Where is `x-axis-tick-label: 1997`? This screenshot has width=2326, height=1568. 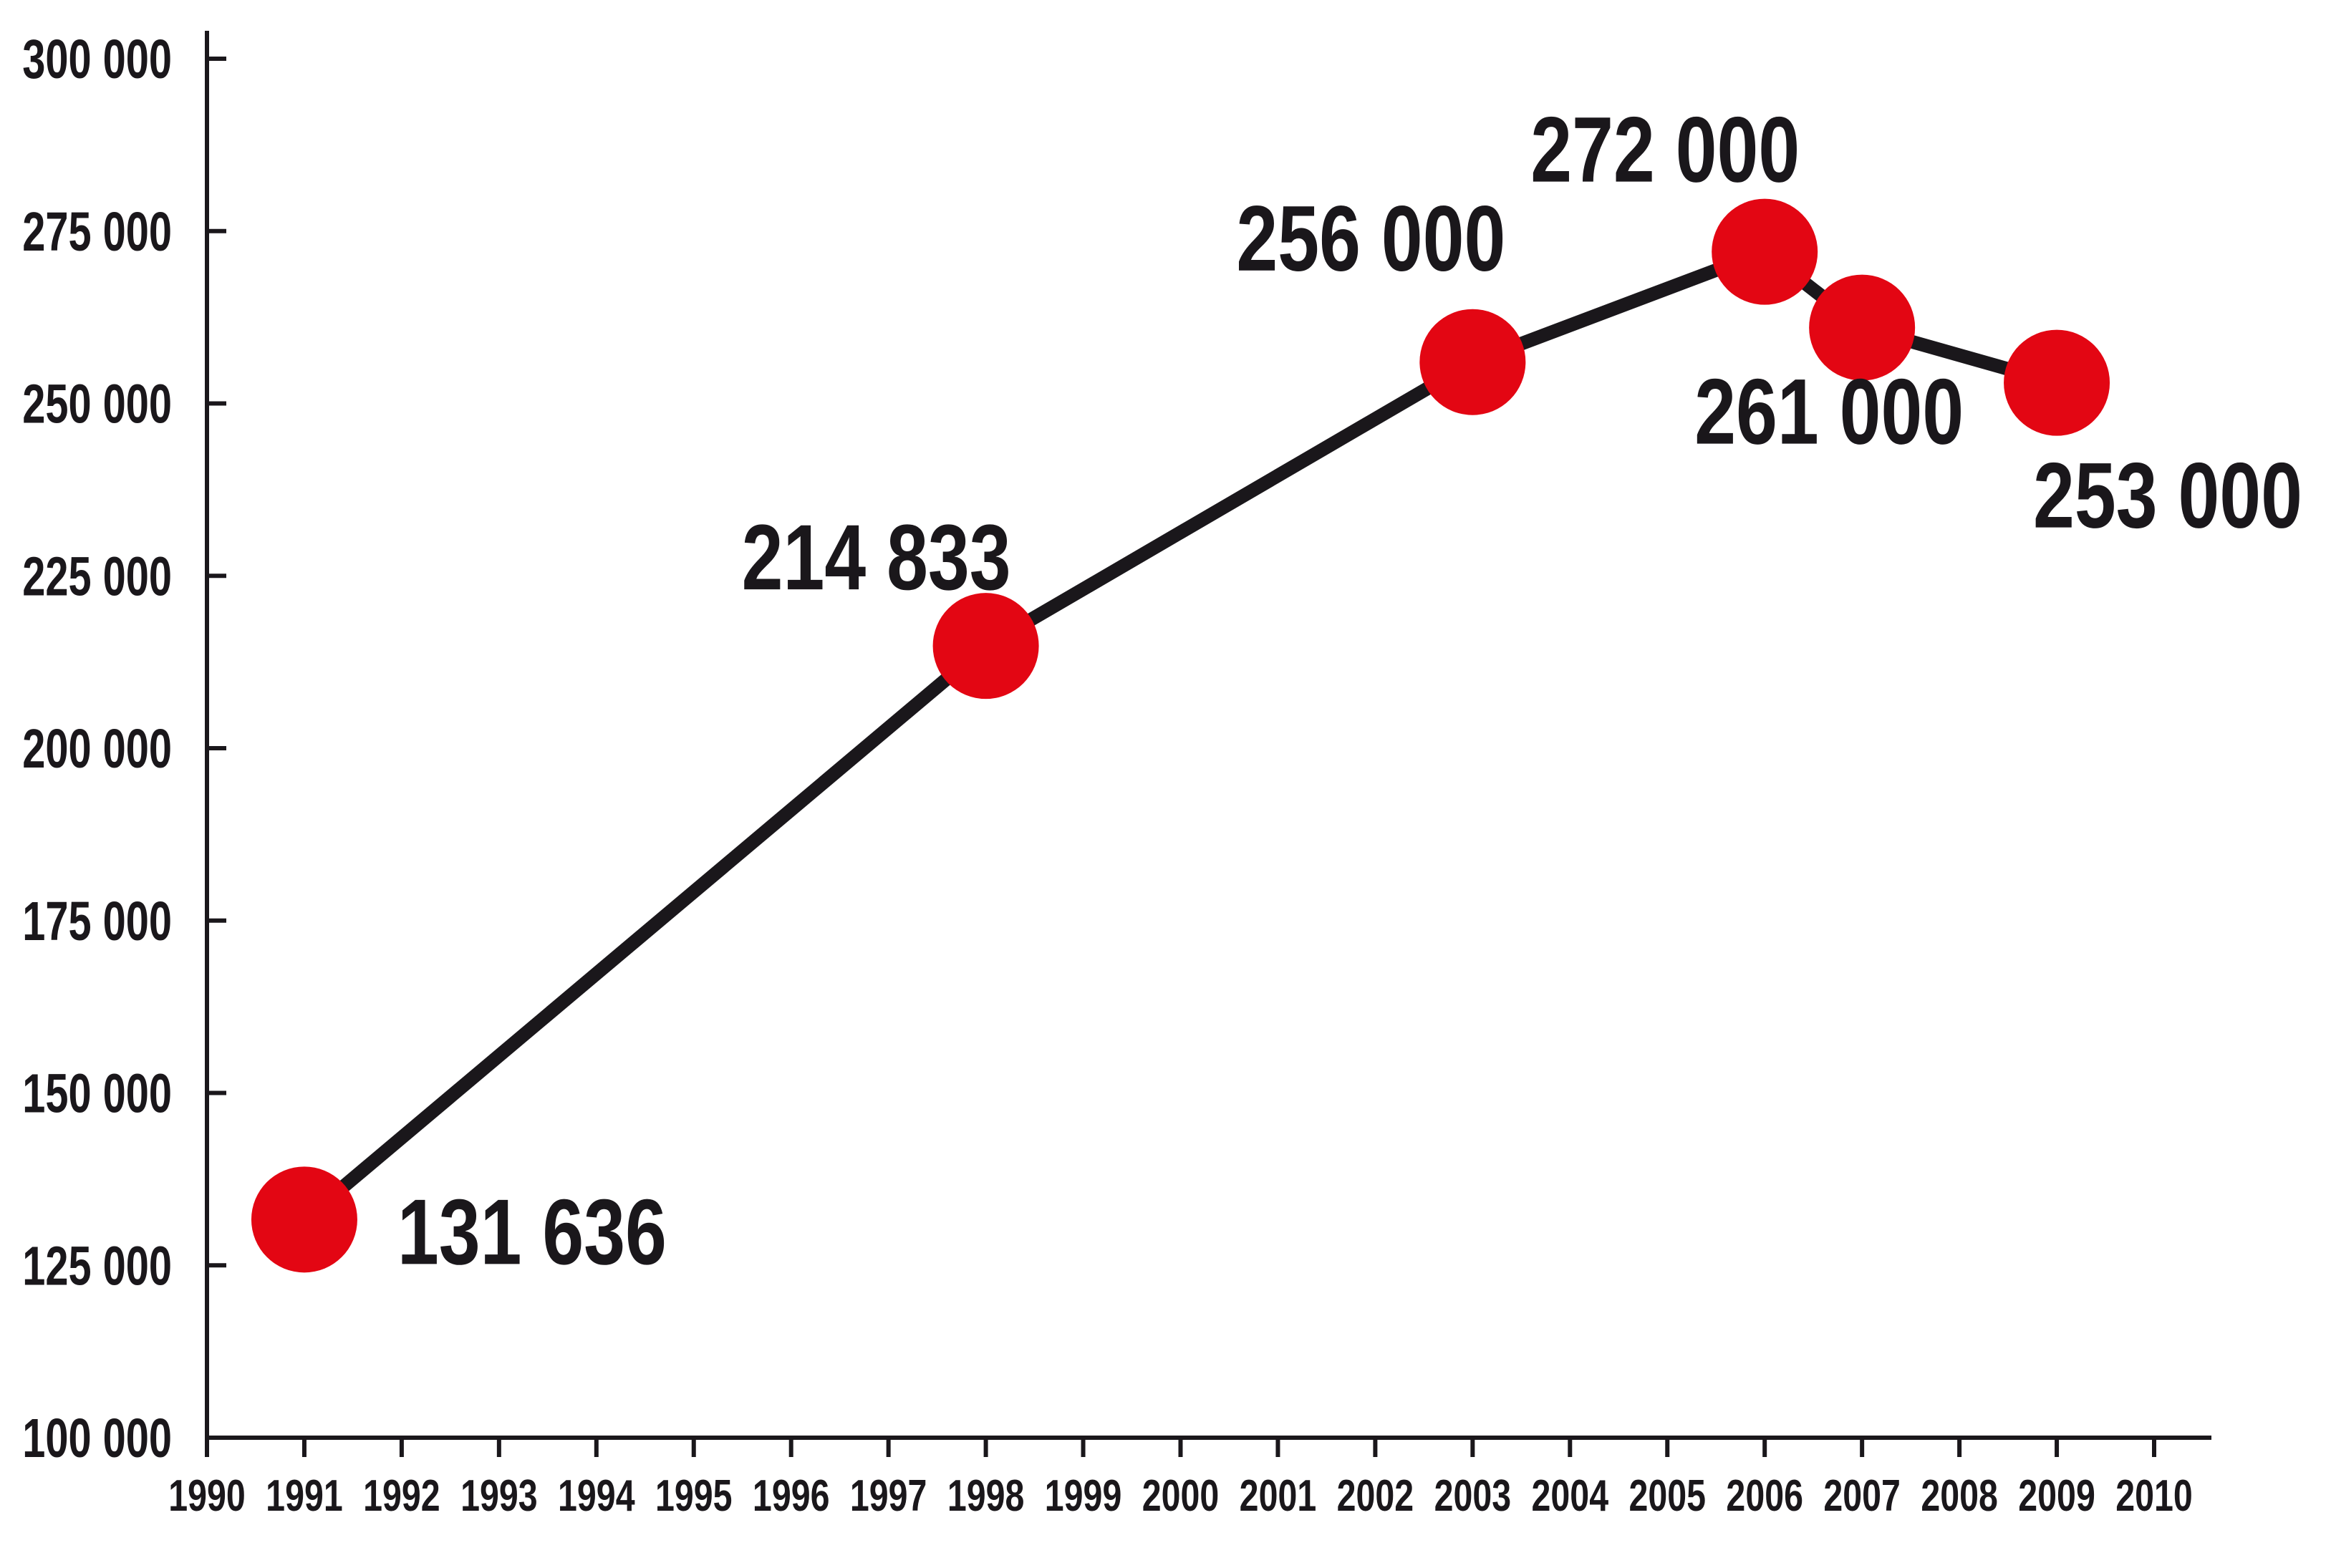
x-axis-tick-label: 1997 is located at coordinates (889, 1495).